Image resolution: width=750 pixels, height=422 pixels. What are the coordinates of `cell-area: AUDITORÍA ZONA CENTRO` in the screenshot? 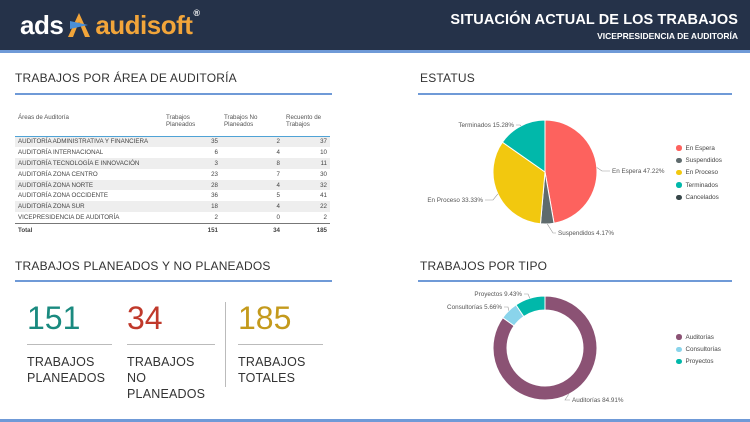 It's located at (58, 174).